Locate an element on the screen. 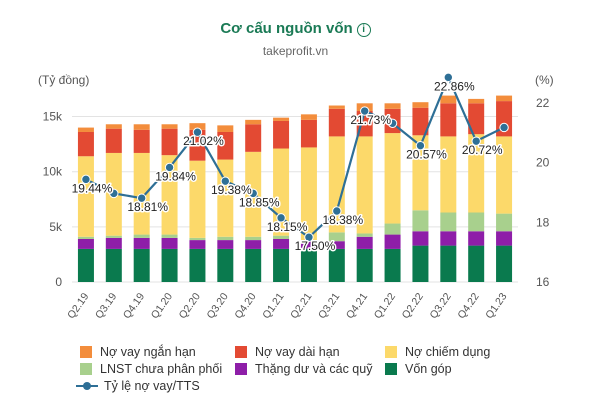 The width and height of the screenshot is (591, 404). y-axis-left-label: (Tỷ đồng) is located at coordinates (63, 80).